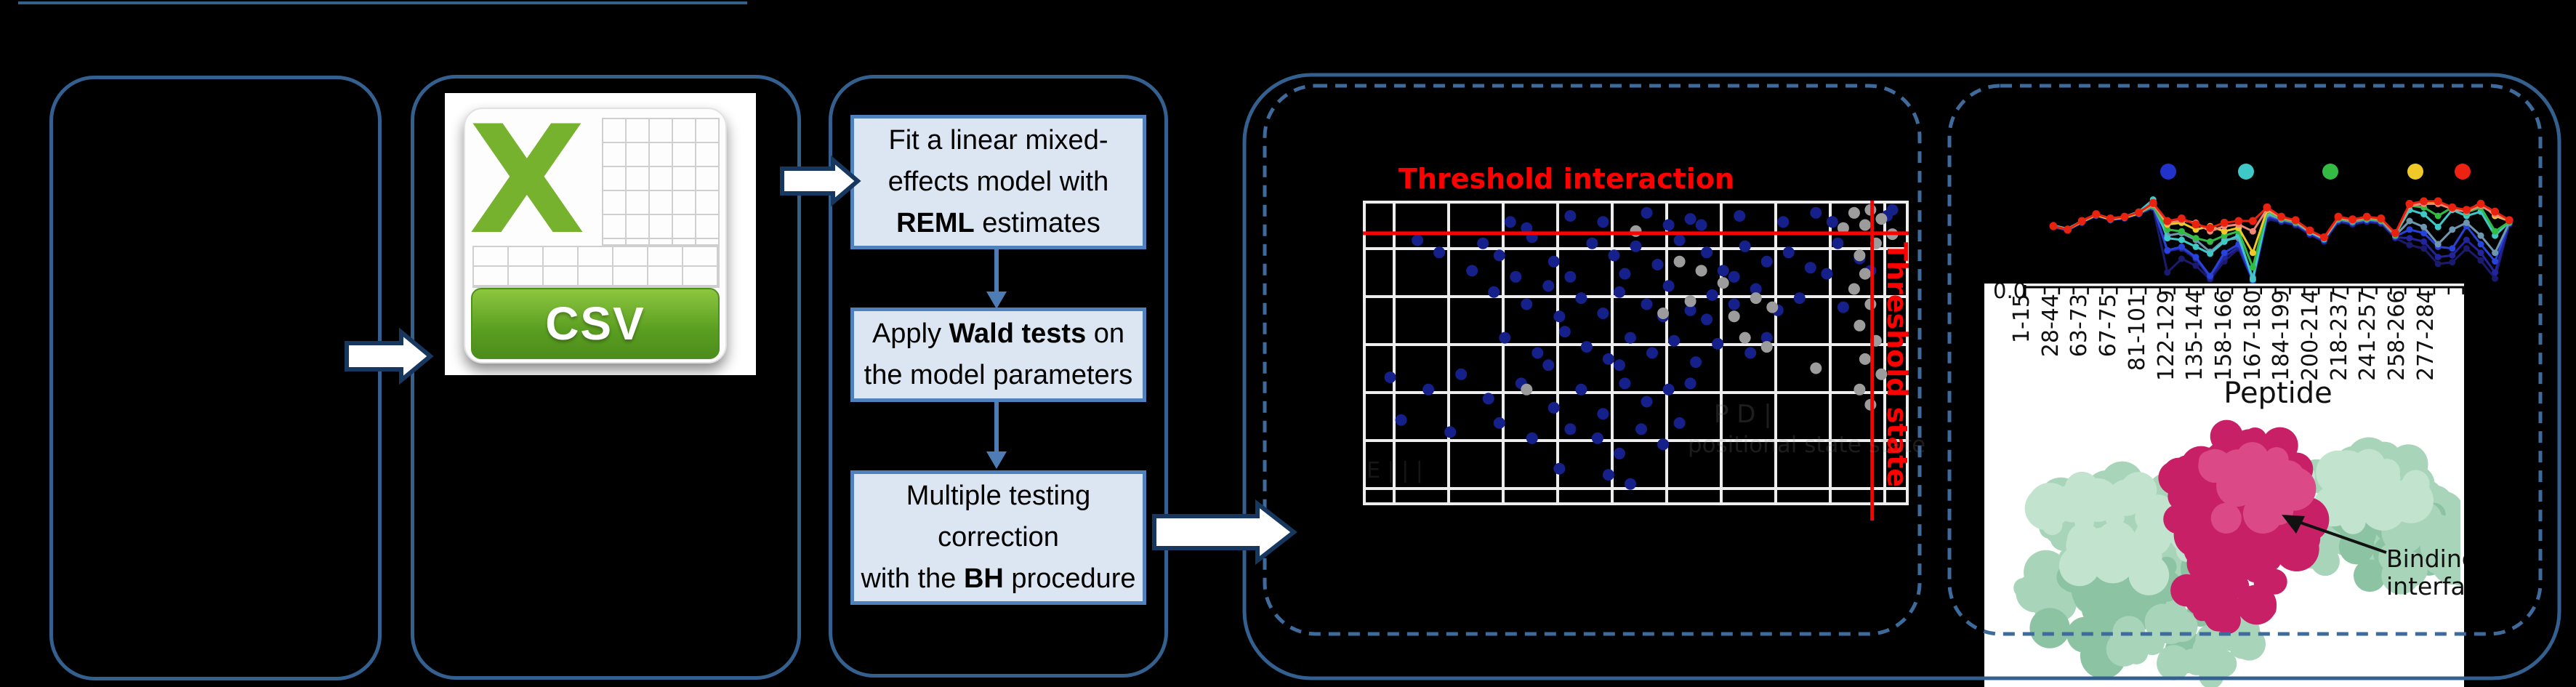  What do you see at coordinates (1636, 361) in the screenshot?
I see `volcano-scatter-plot` at bounding box center [1636, 361].